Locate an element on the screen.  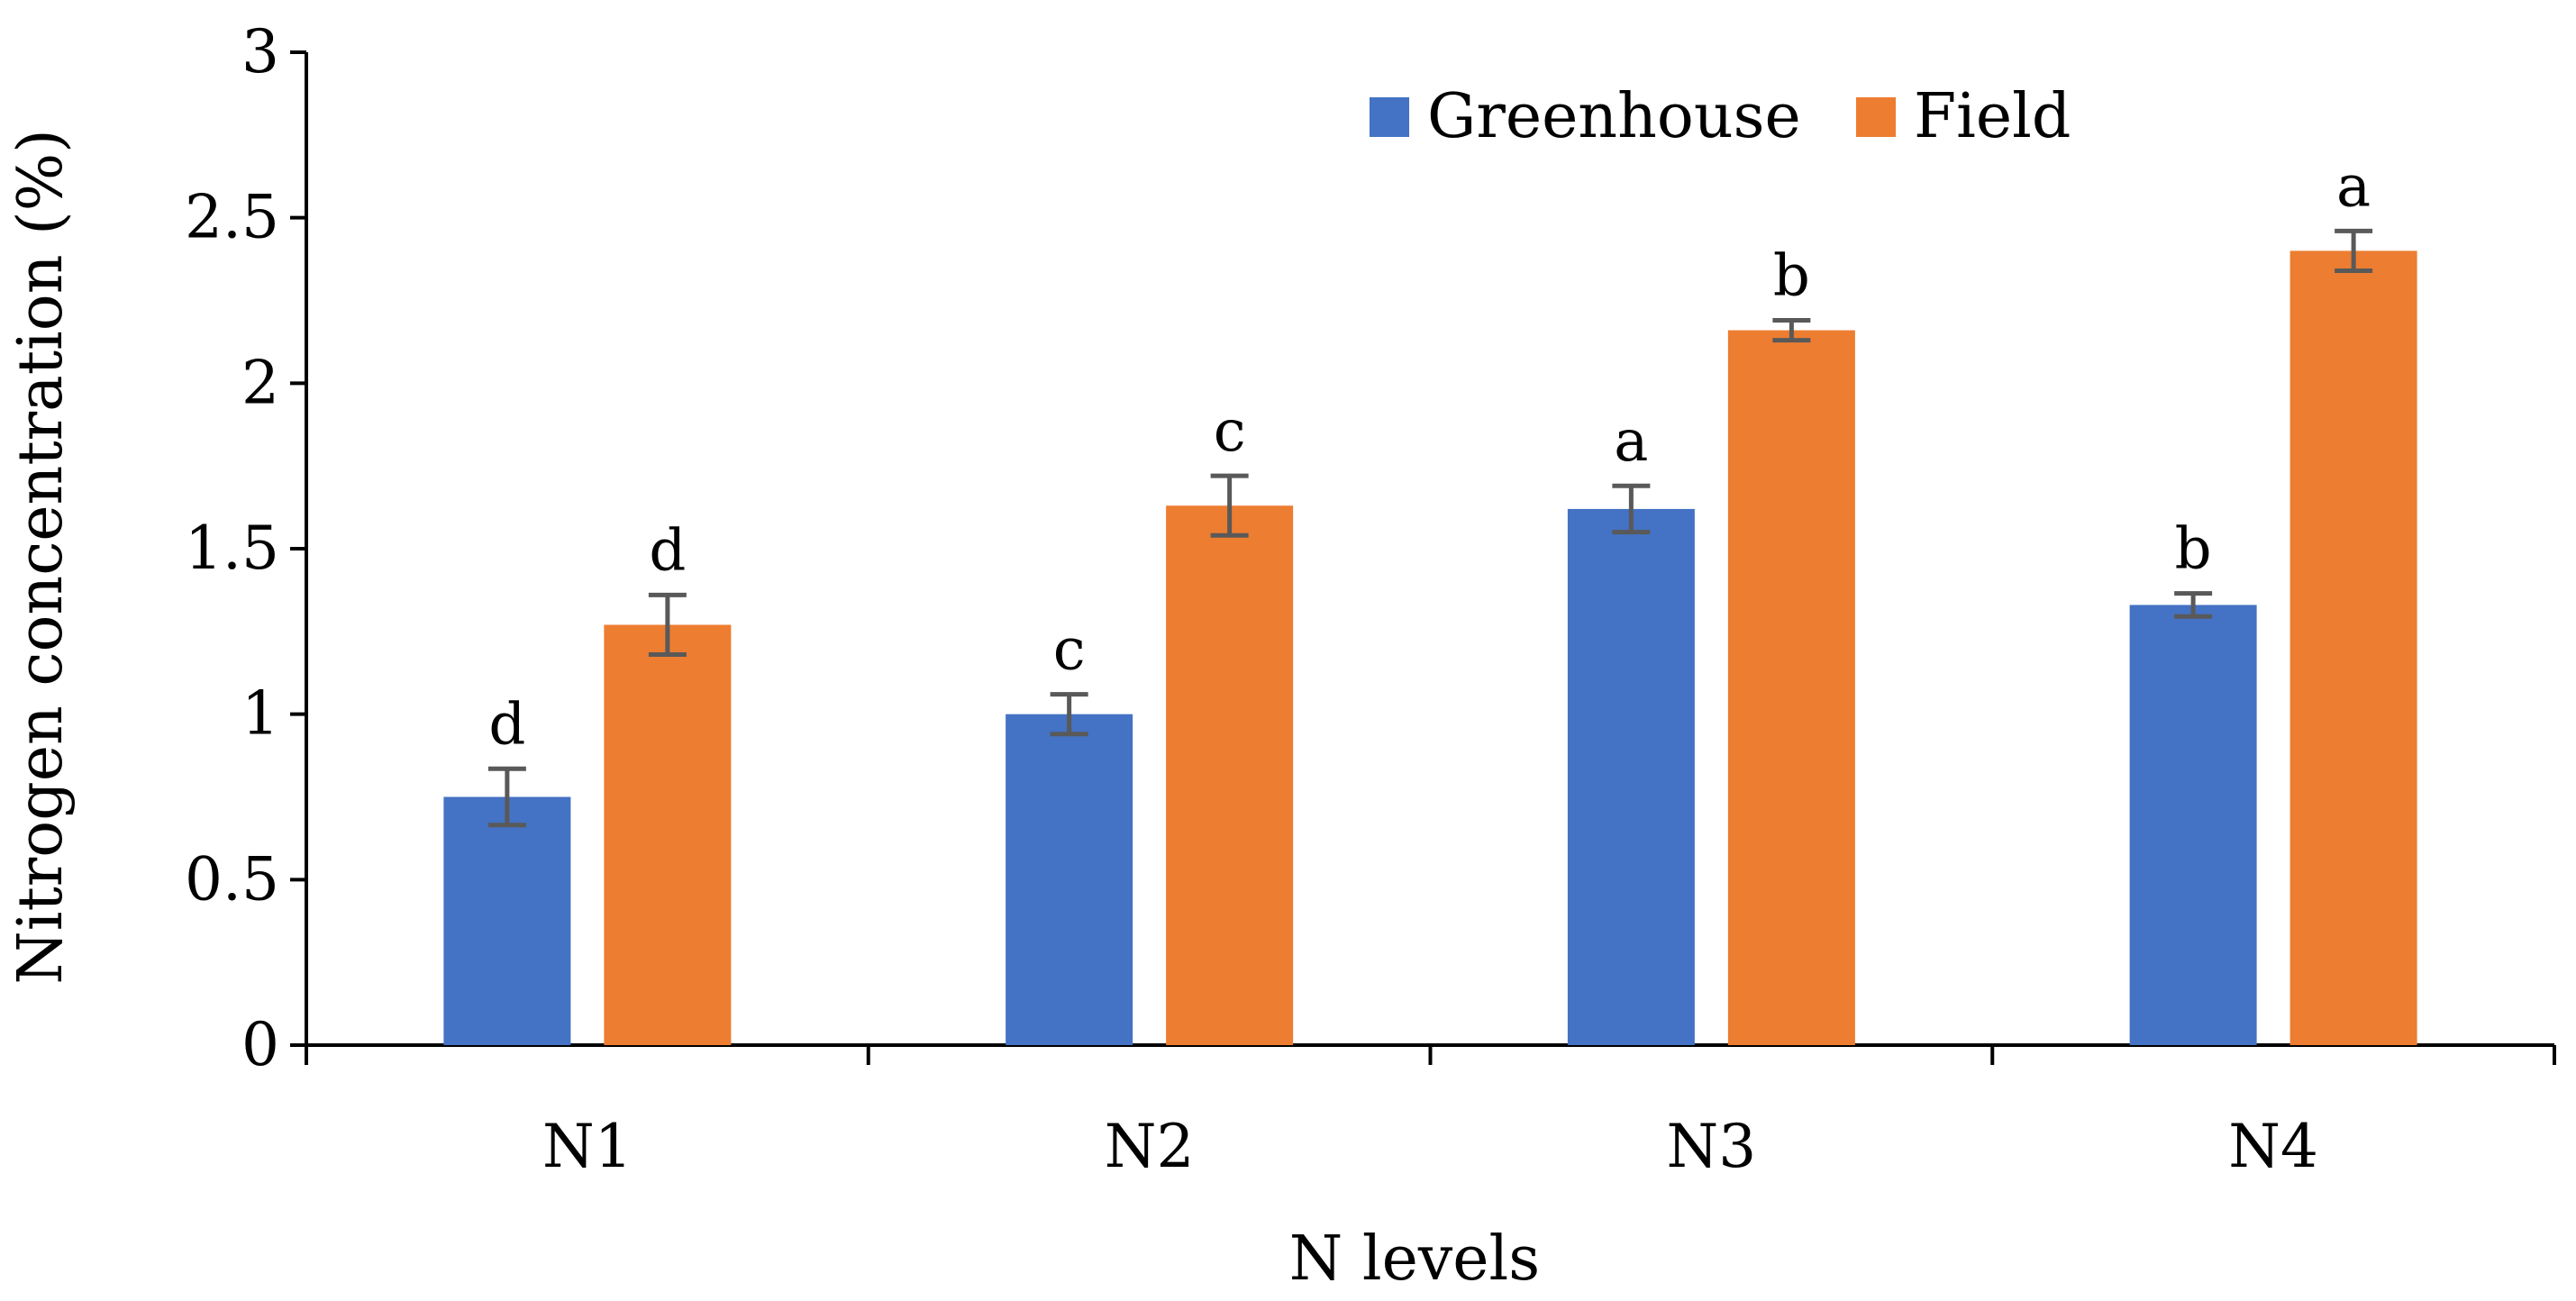
x-tick-label: N3 is located at coordinates (1712, 1146).